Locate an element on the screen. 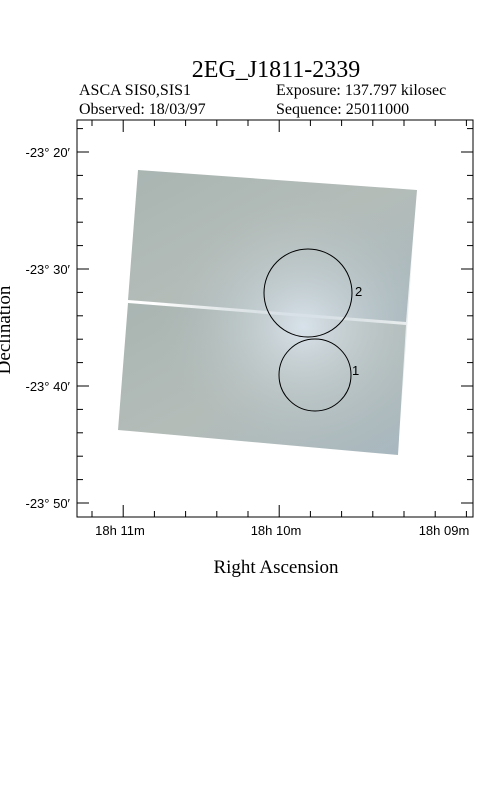  title: 2EG_J1811-2339 is located at coordinates (276, 70).